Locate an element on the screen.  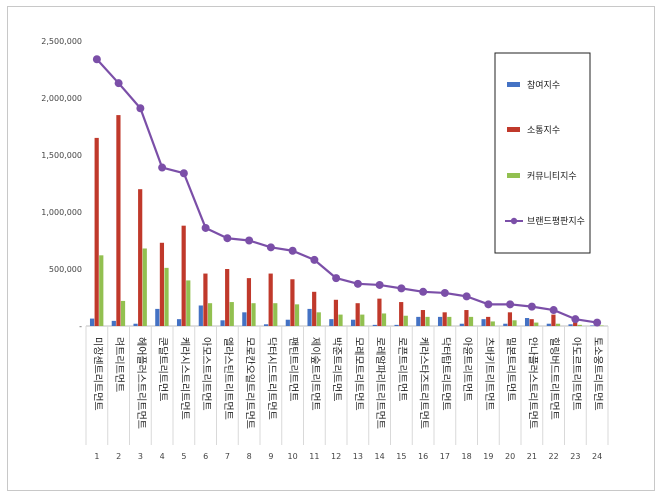
y-tick-label: 500,000 is located at coordinates (65, 269).